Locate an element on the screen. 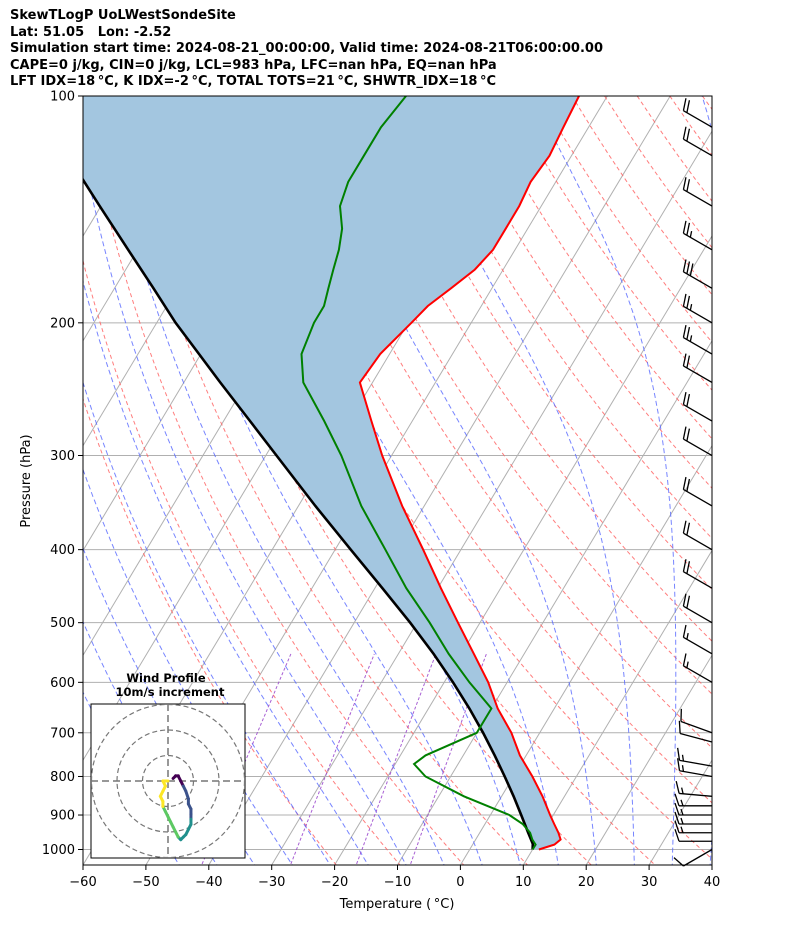 The width and height of the screenshot is (794, 937). y-tick-label: 100 is located at coordinates (62, 97).